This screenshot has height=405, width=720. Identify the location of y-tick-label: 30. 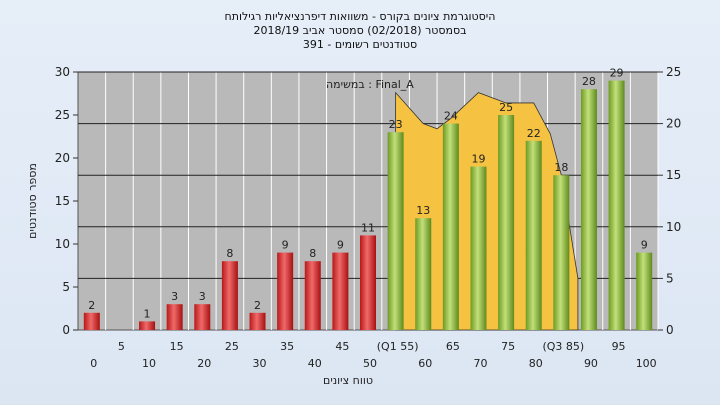
(62, 72).